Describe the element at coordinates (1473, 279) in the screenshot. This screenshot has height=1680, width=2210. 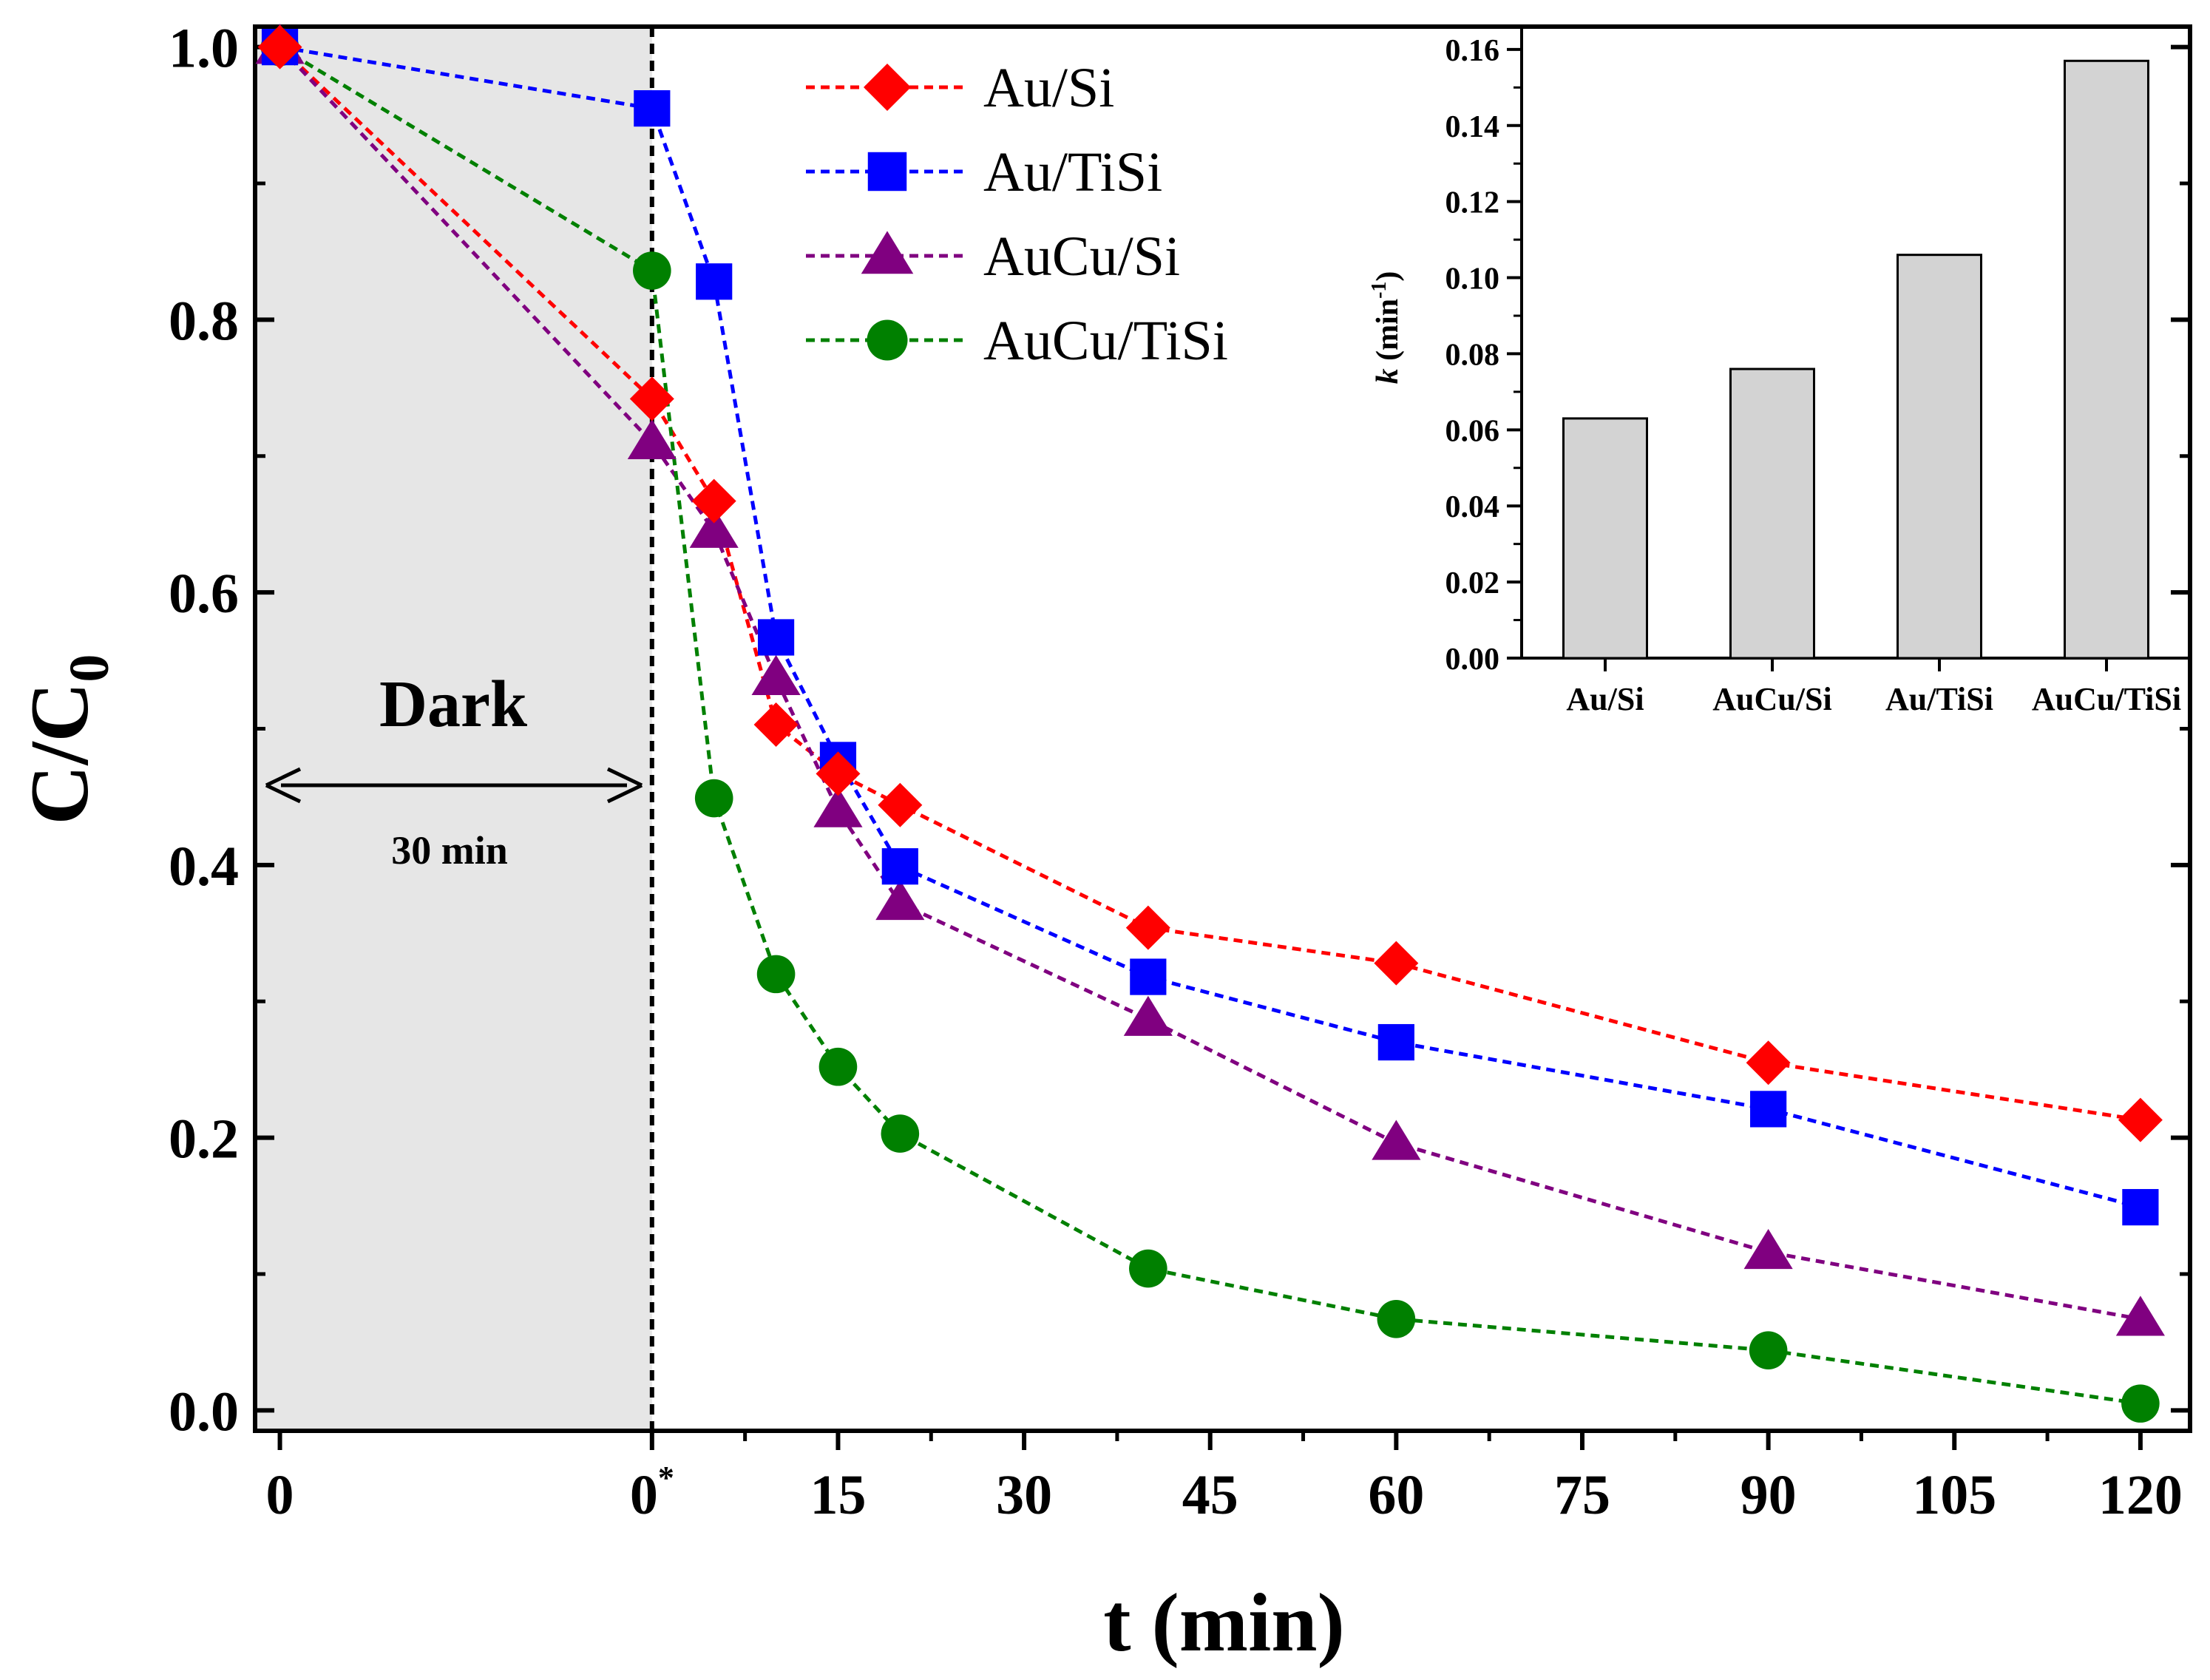
I see `inset-y-tick-label: 0.10` at that location.